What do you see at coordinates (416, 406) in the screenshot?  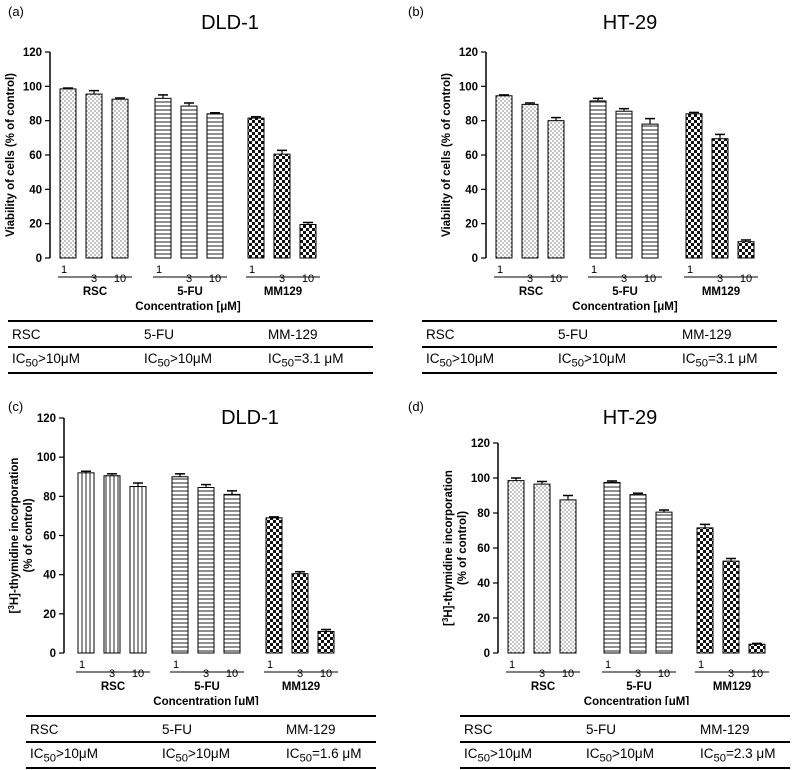 I see `panel-label: (d)` at bounding box center [416, 406].